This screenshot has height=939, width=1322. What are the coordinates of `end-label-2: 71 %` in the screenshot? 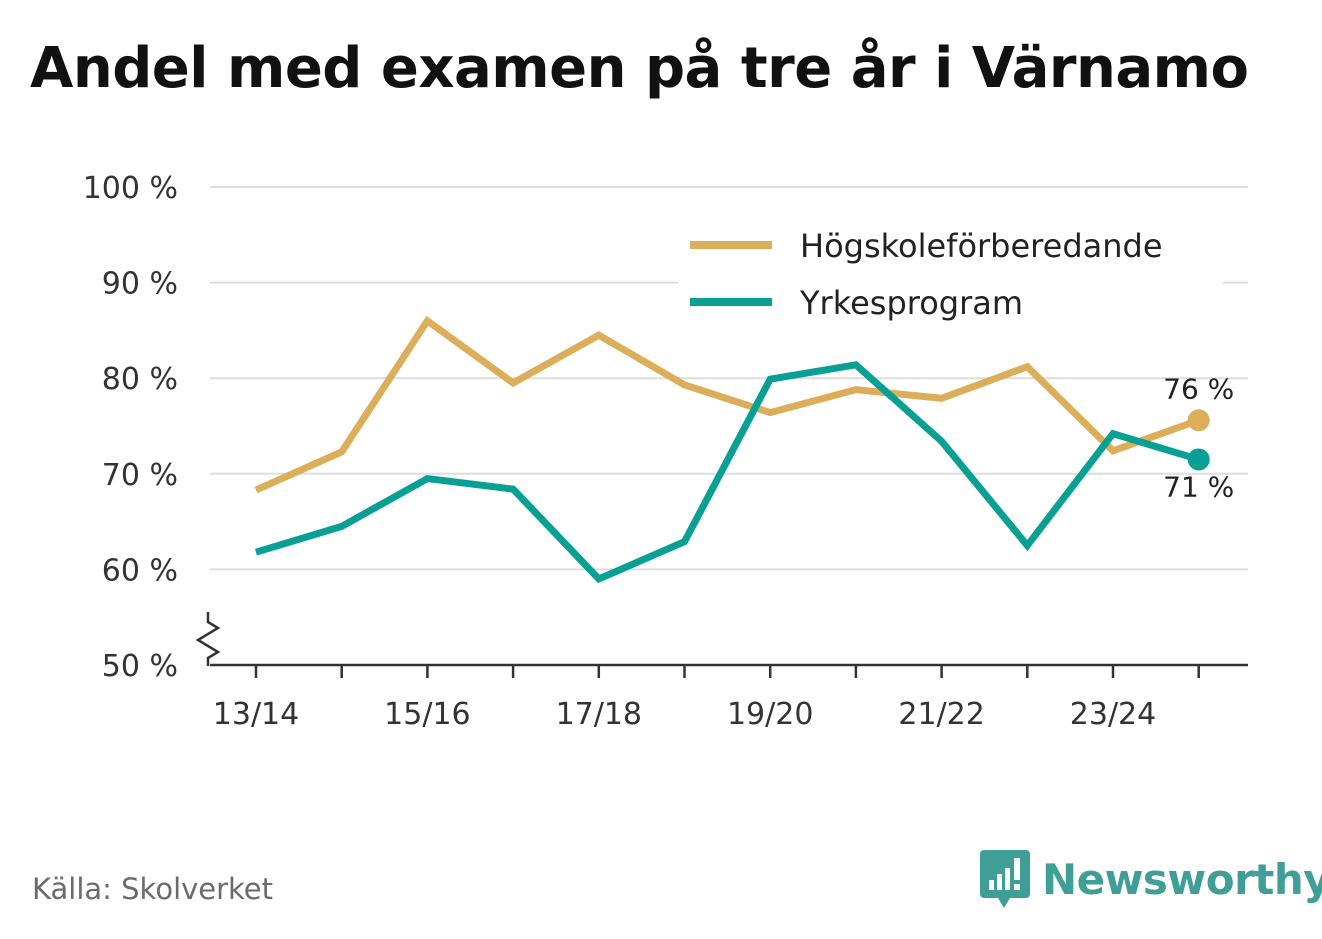 It's located at (1198, 486).